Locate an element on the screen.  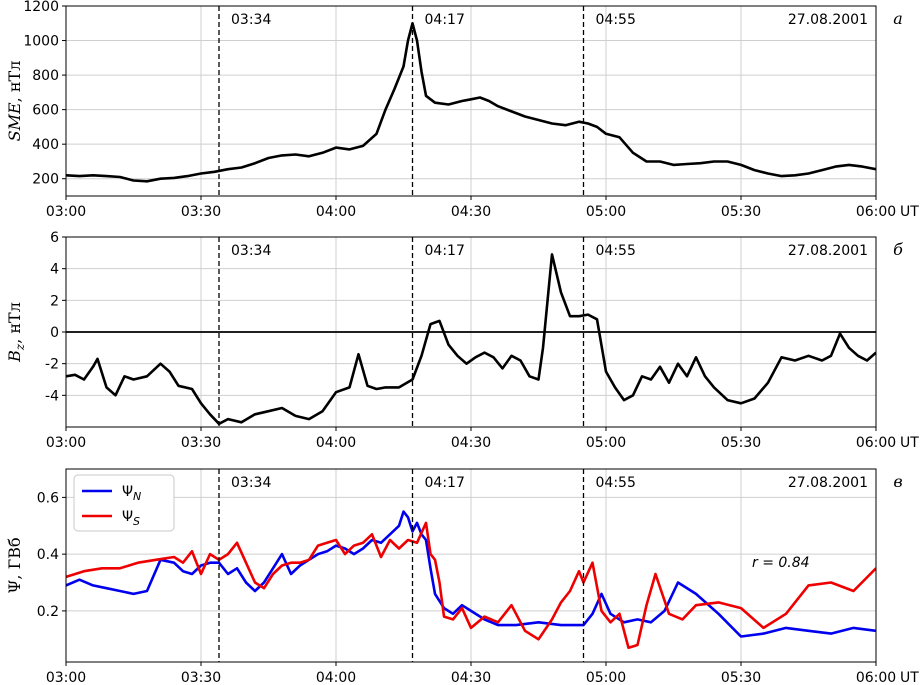
y-axis-label: Bz, нТл is located at coordinates (16, 332).